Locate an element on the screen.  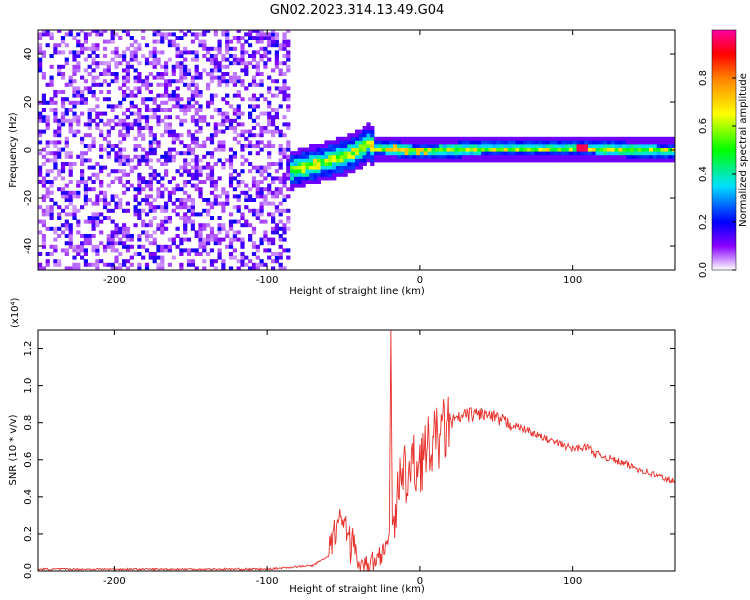
spectrogram-x-tick-label: -200 is located at coordinates (114, 280).